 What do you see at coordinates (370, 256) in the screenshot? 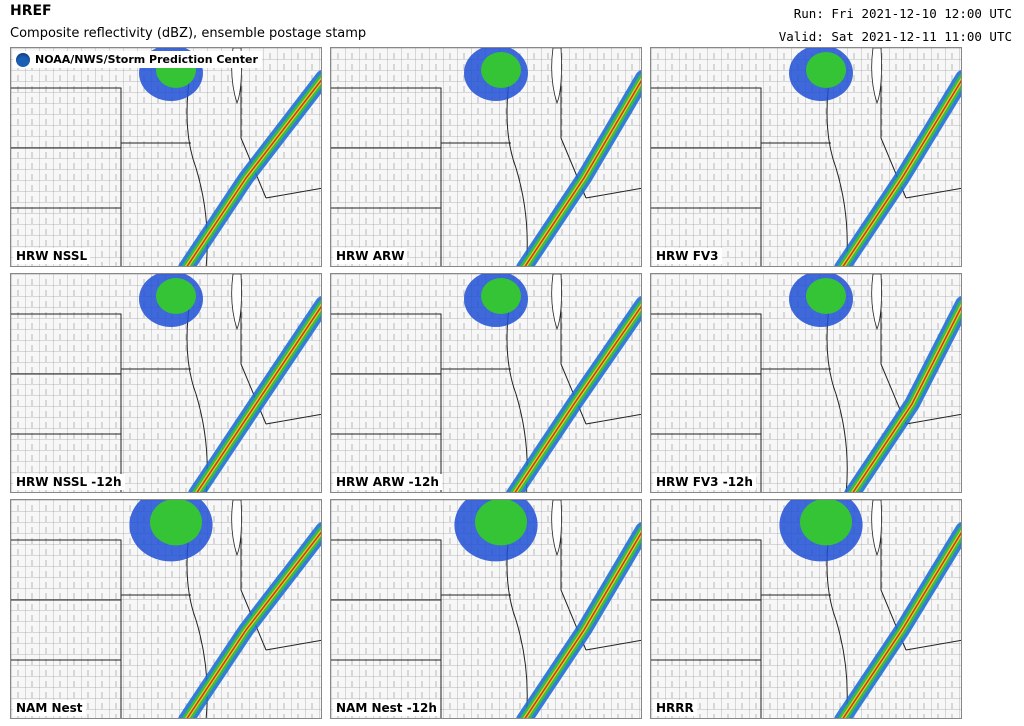
I see `panel-label: HRW ARW` at bounding box center [370, 256].